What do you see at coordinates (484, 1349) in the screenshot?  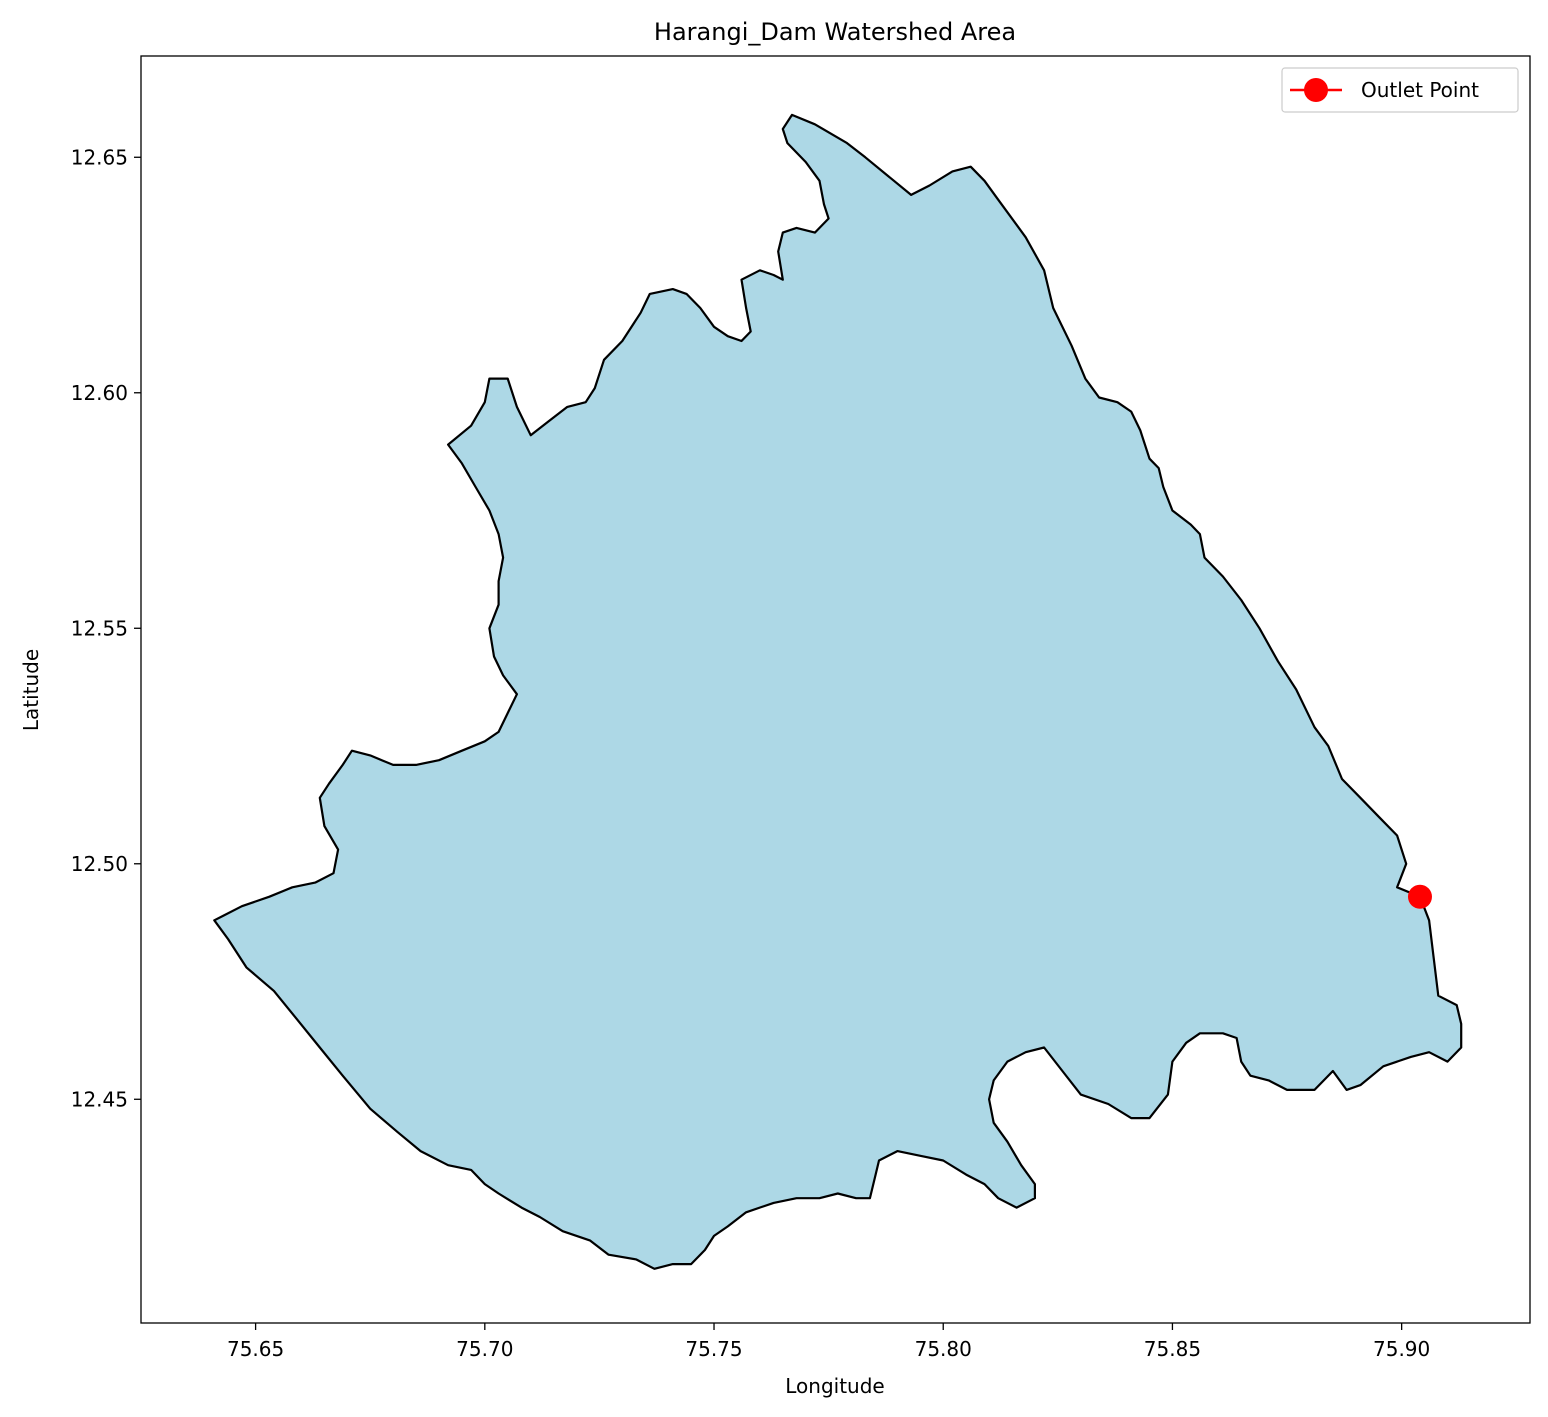 I see `x-tick-label: 75.70` at bounding box center [484, 1349].